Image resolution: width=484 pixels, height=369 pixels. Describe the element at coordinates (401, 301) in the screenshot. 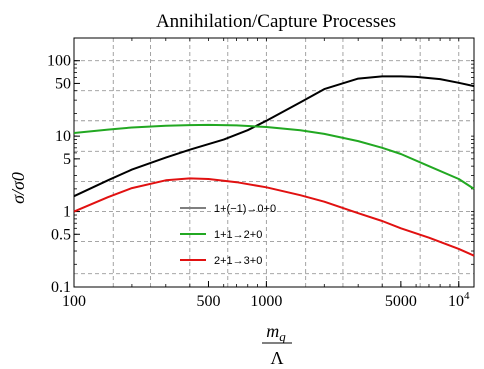

I see `x-tick-label: 5000` at that location.